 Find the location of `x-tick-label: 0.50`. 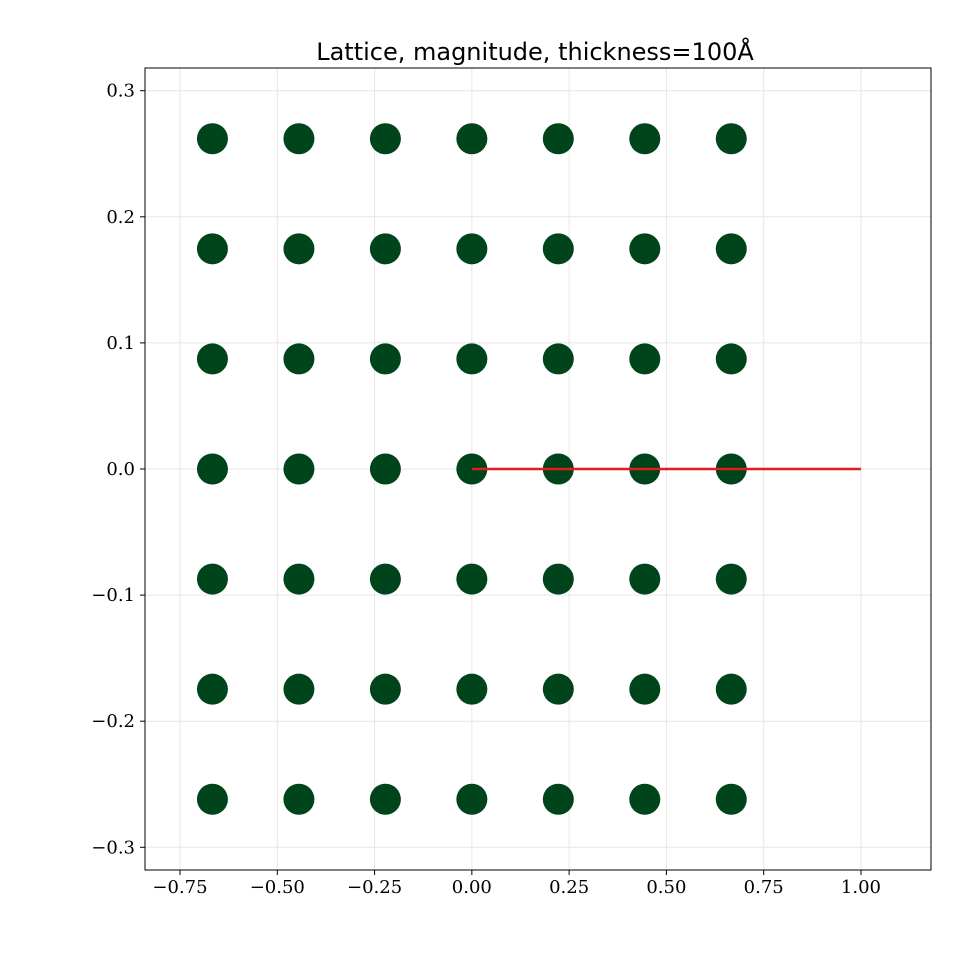

x-tick-label: 0.50 is located at coordinates (666, 887).